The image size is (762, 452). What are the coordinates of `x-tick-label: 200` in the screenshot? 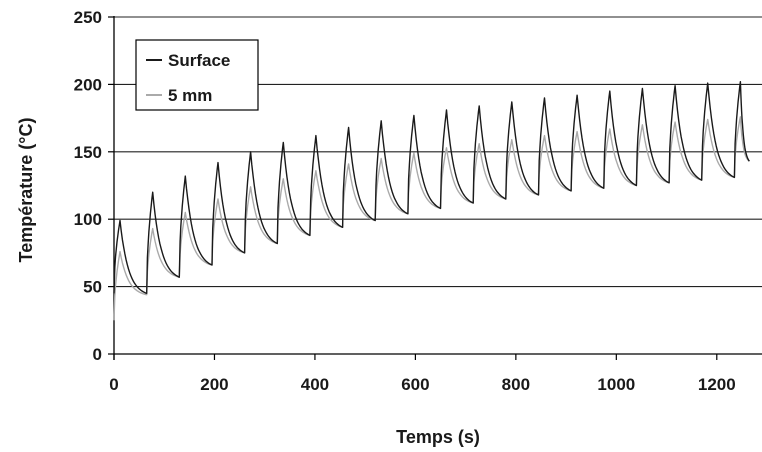 It's located at (214, 384).